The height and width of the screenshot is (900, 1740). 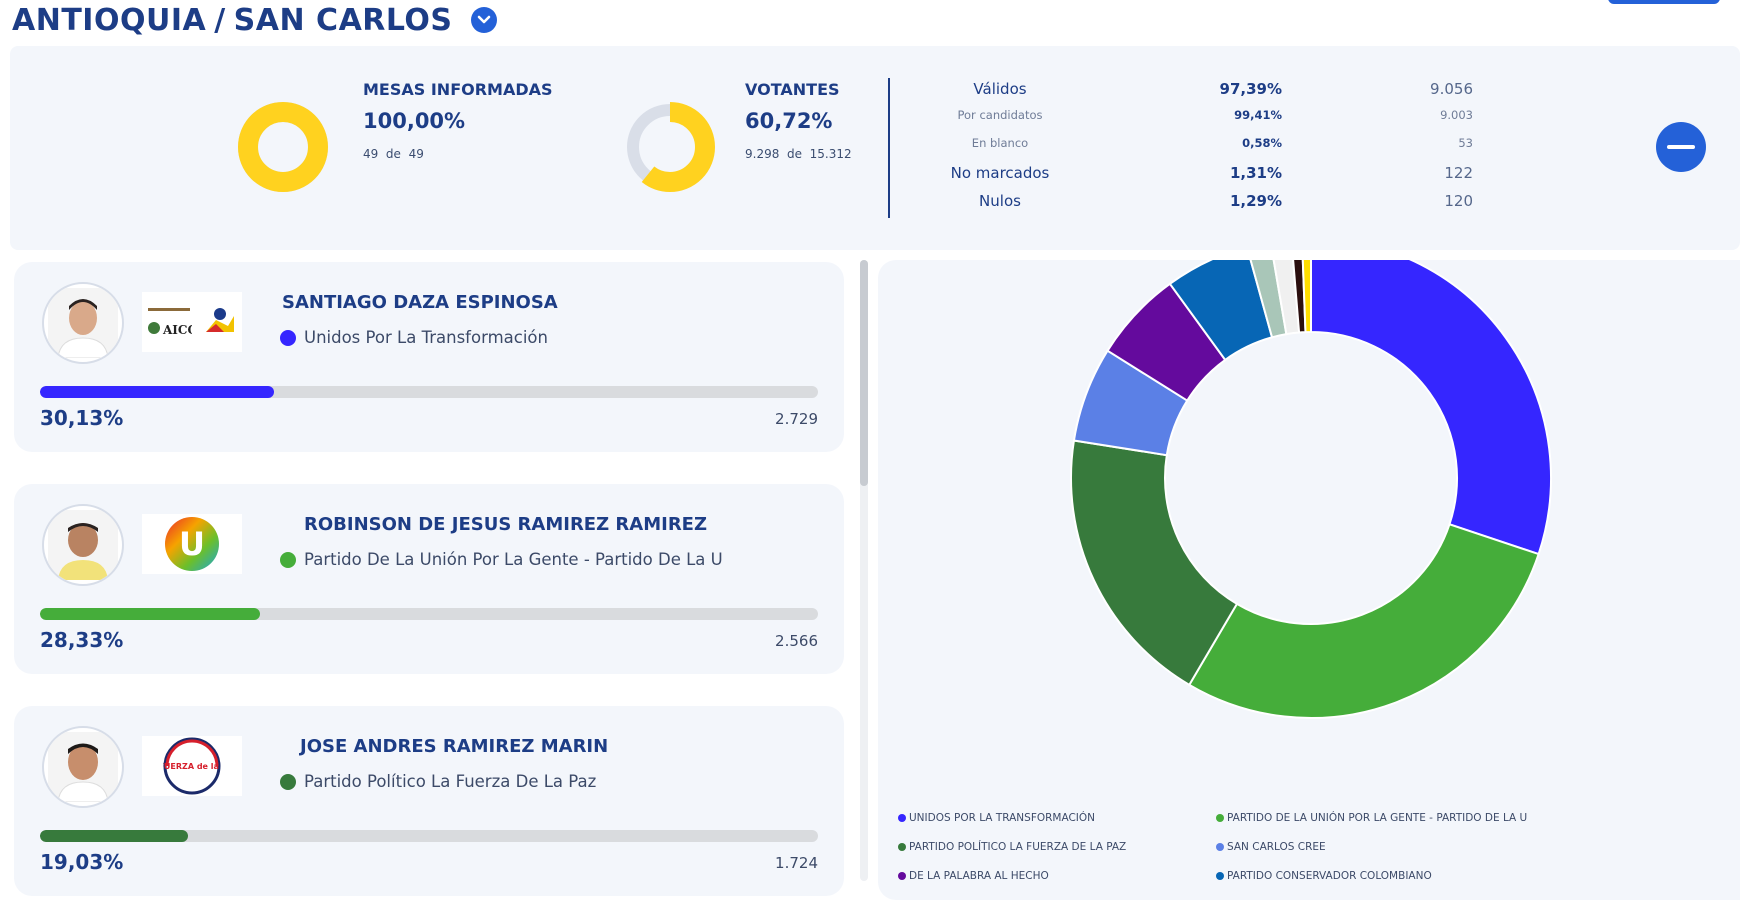 What do you see at coordinates (420, 302) in the screenshot?
I see `candidate-name: SANTIAGO DAZA ESPINOSA` at bounding box center [420, 302].